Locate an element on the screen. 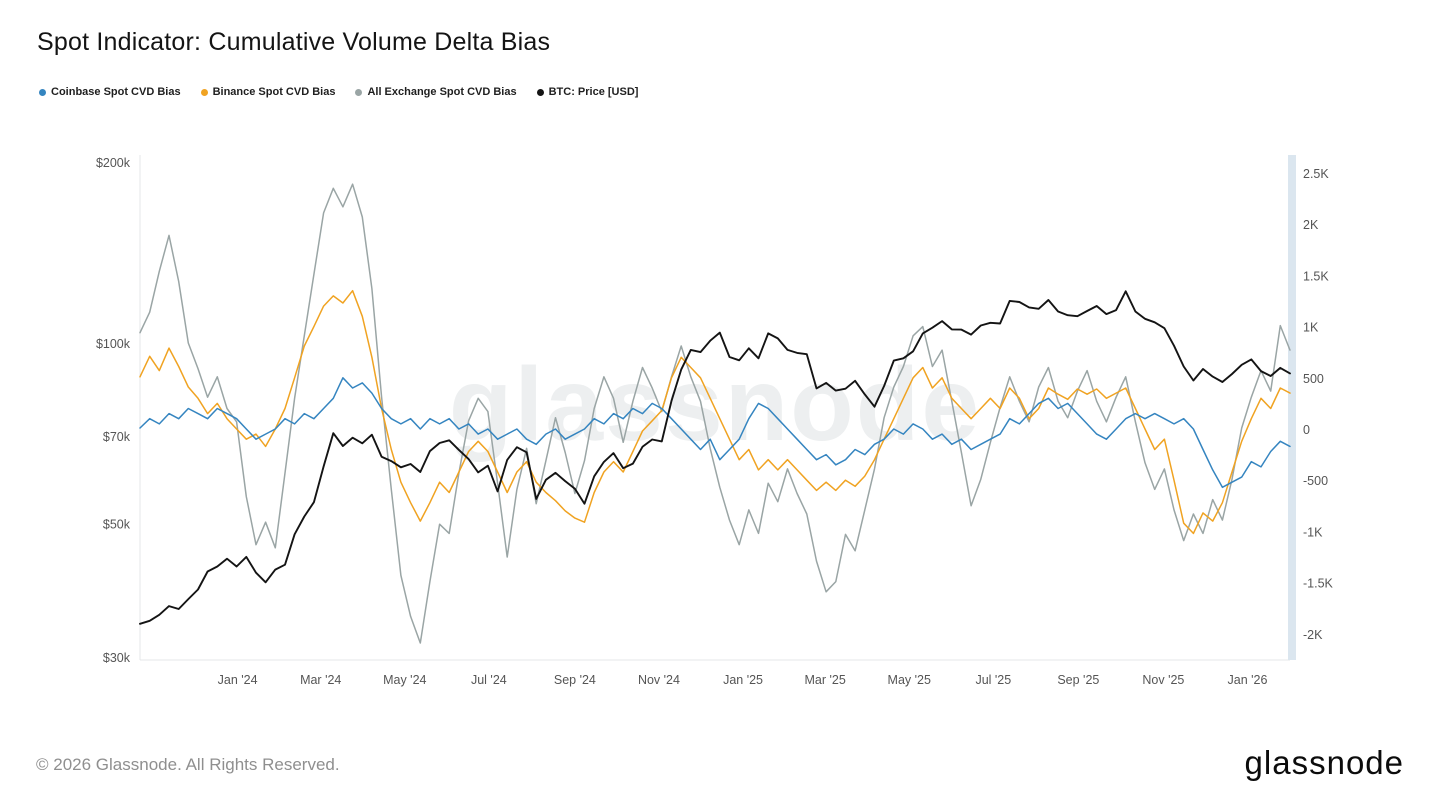 The height and width of the screenshot is (810, 1440). y-right-tick-label: 1.5K is located at coordinates (1316, 276).